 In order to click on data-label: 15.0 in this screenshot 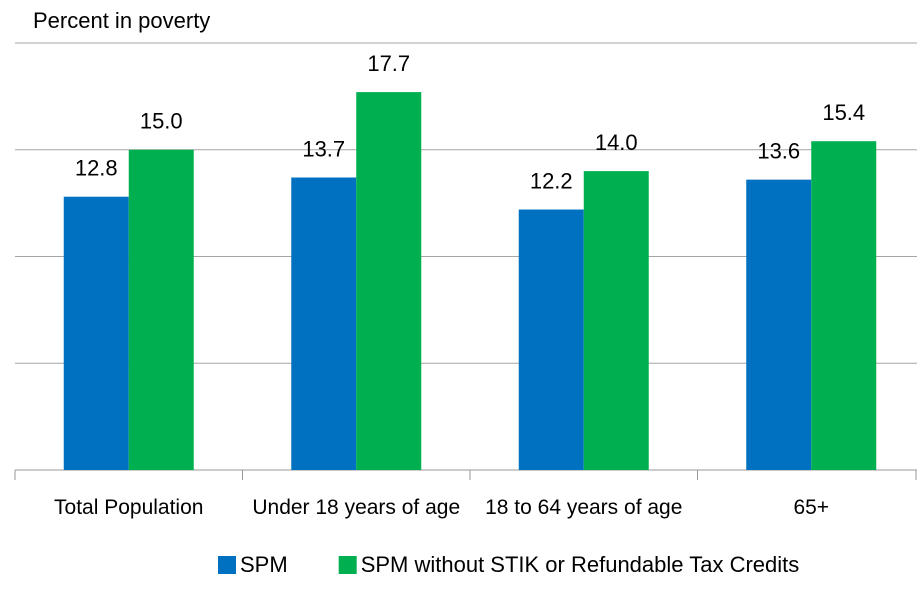, I will do `click(161, 121)`.